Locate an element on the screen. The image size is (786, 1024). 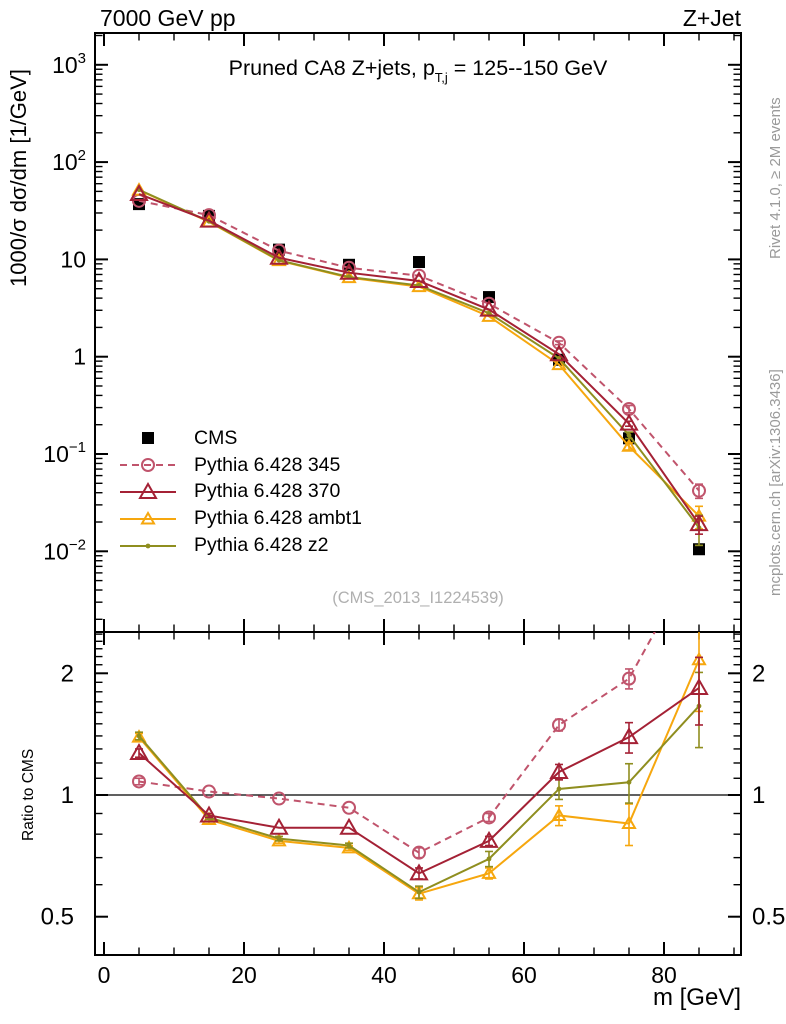
process-label: Z+Jet is located at coordinates (711, 18).